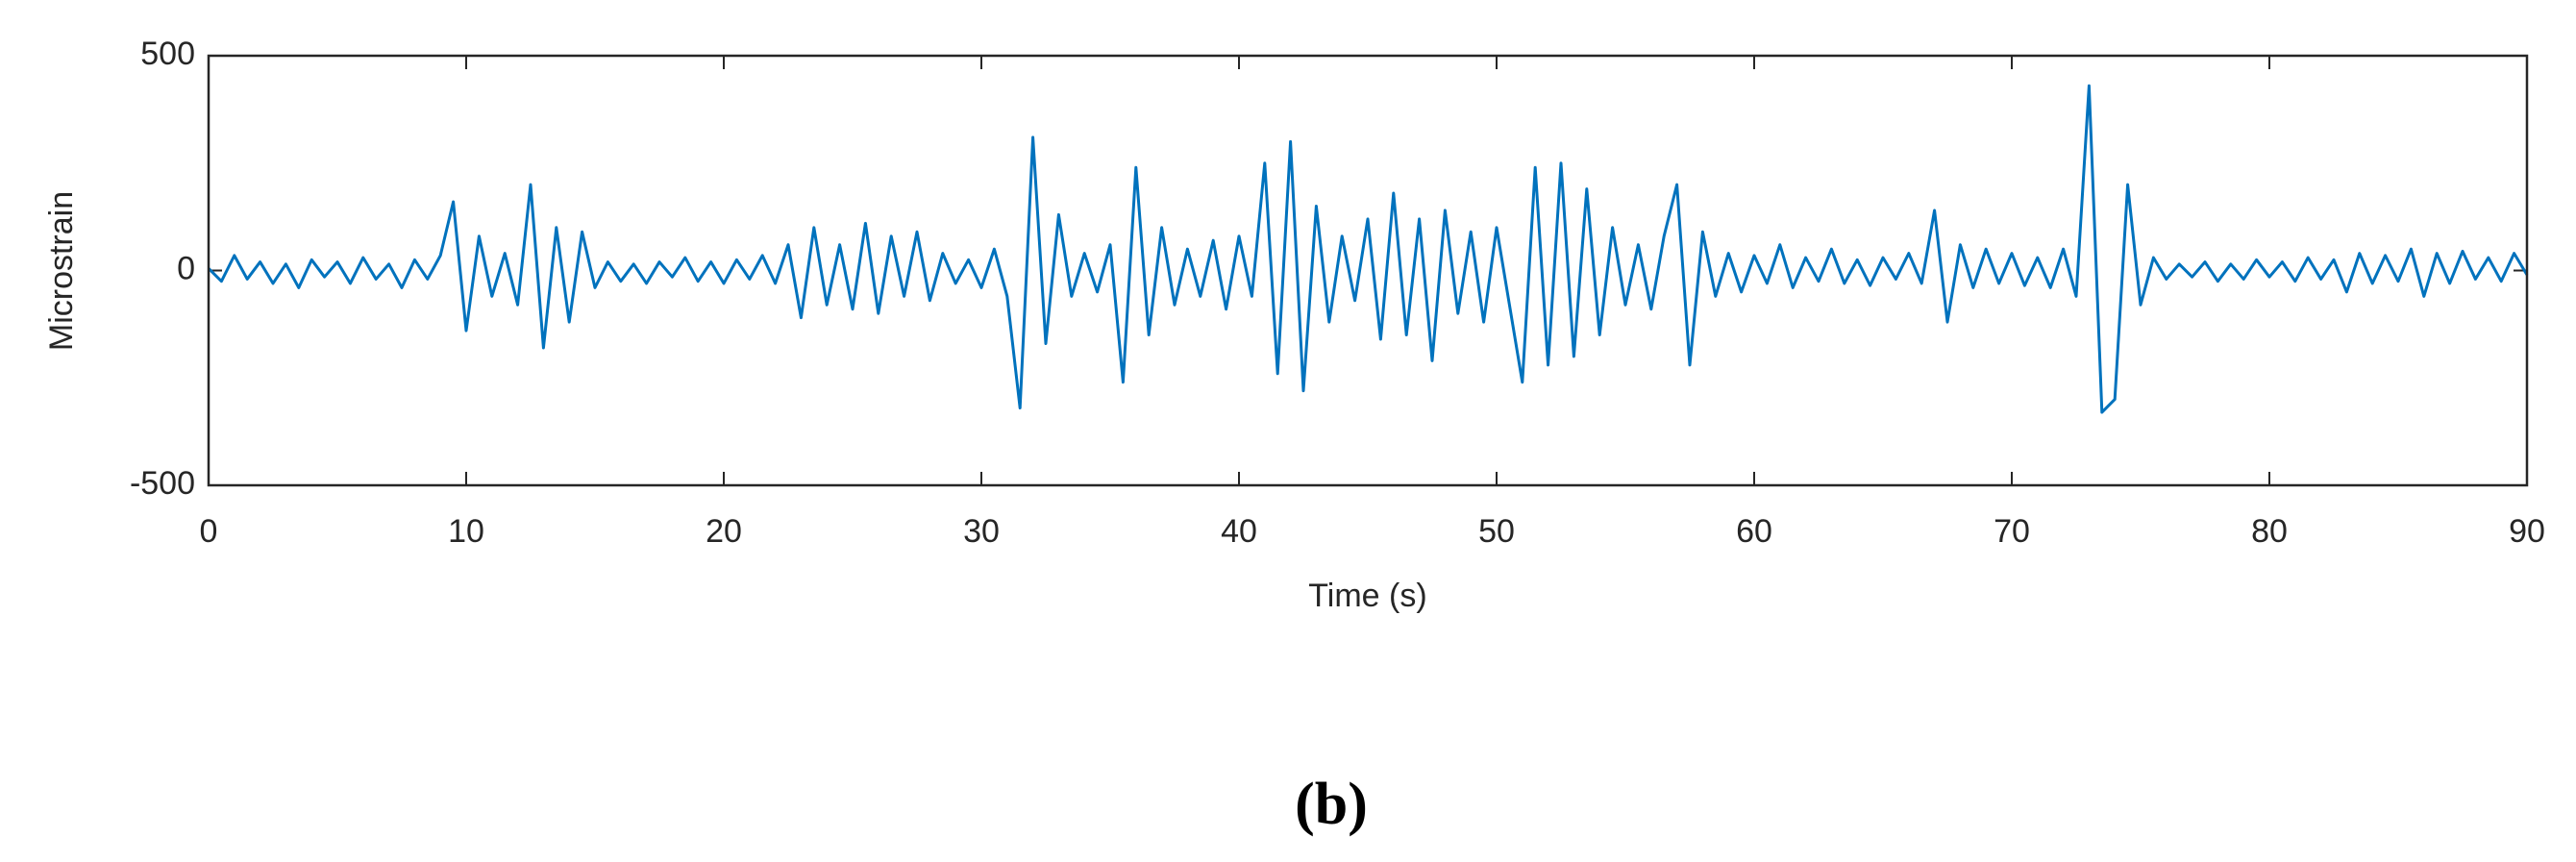 The height and width of the screenshot is (862, 2576). I want to click on x-tick-label: 10, so click(466, 531).